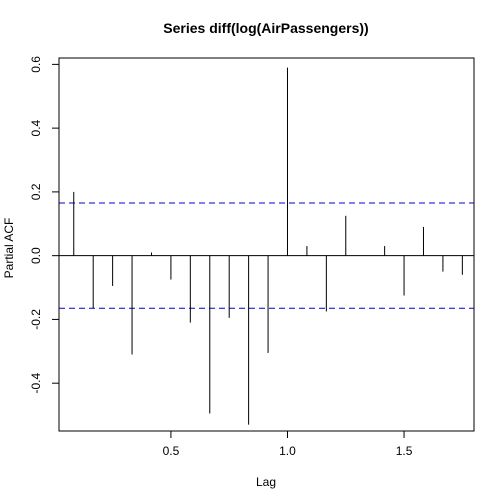 Image resolution: width=504 pixels, height=504 pixels. Describe the element at coordinates (265, 28) in the screenshot. I see `chart-title: Series diff(log(AirPassengers))` at that location.